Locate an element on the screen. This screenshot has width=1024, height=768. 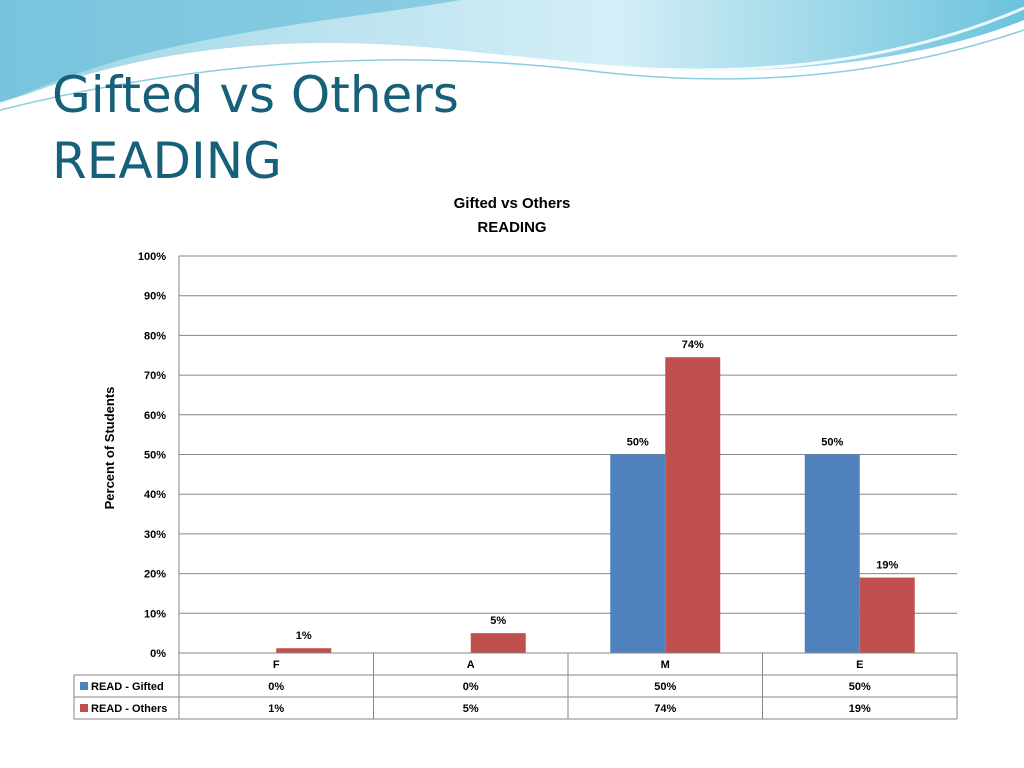
bar-others-M is located at coordinates (693, 505).